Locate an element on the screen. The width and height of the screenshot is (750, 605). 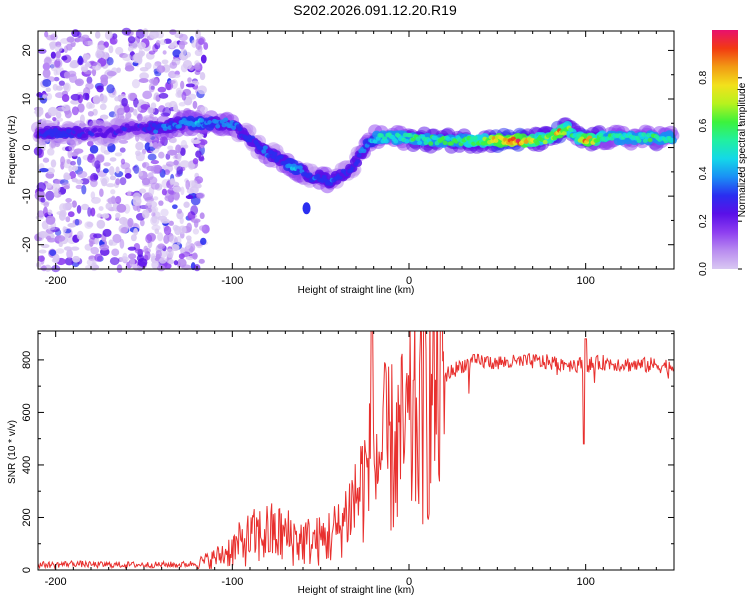
heatmap-cell-1947 is located at coordinates (431, 143).